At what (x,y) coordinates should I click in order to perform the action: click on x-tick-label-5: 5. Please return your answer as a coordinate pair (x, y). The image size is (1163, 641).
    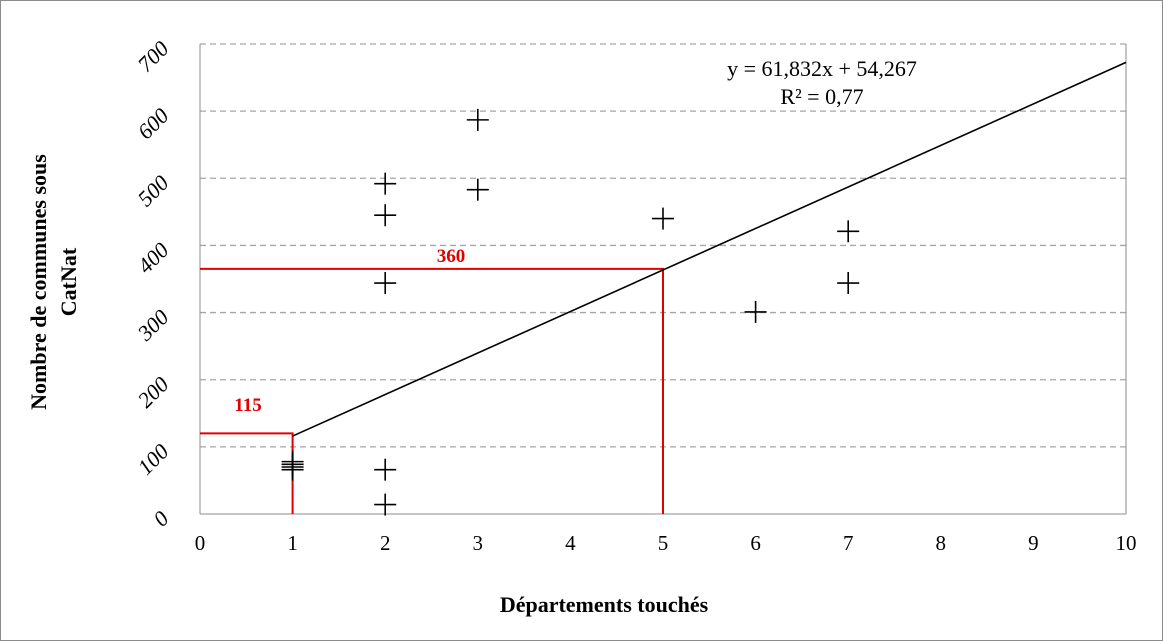
    Looking at the image, I should click on (663, 543).